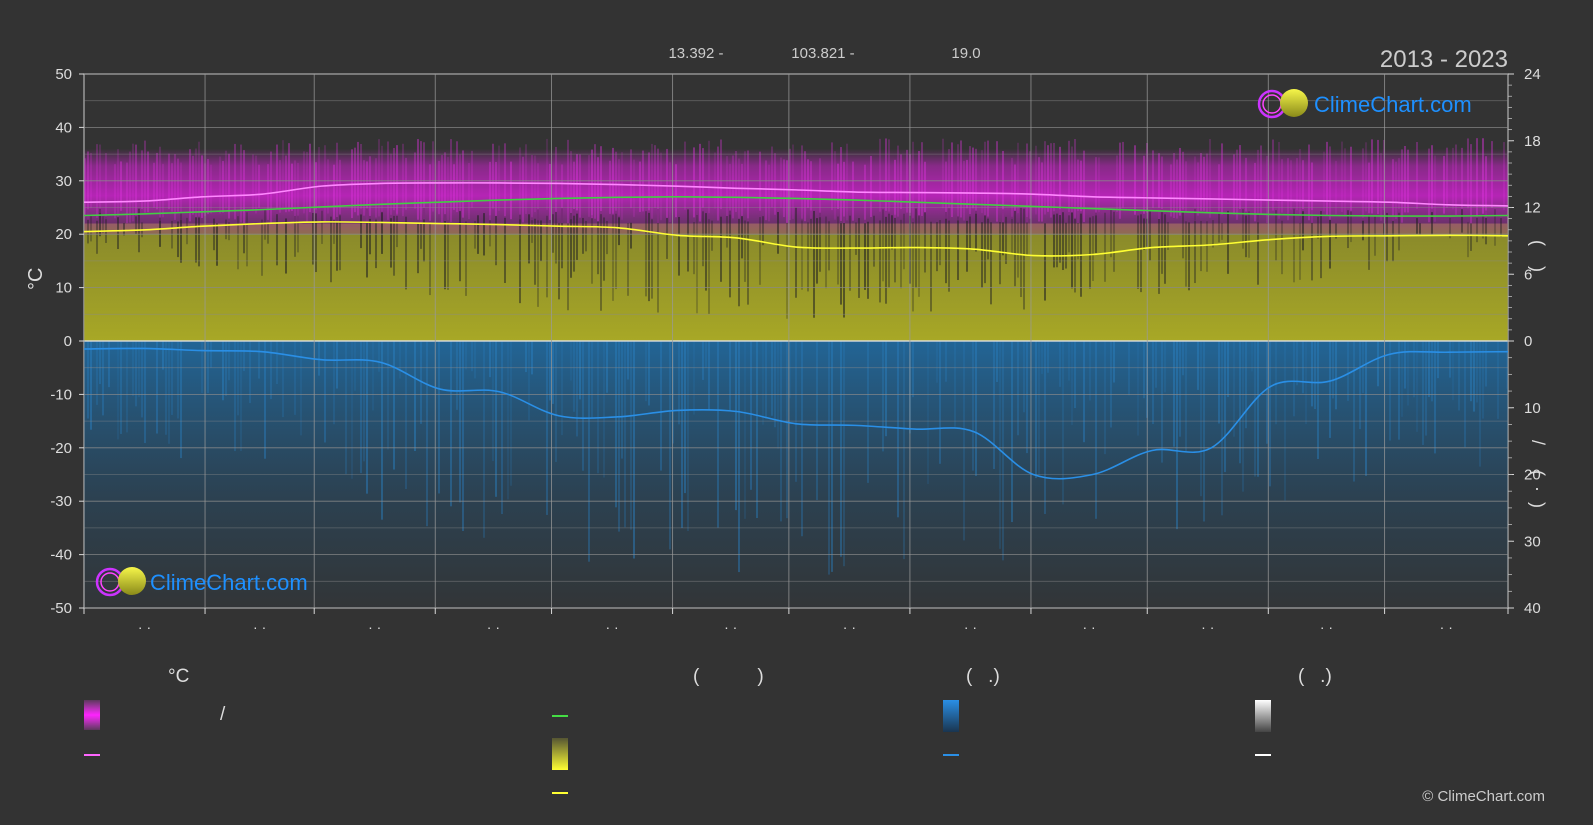 The image size is (1593, 825). Describe the element at coordinates (132, 581) in the screenshot. I see `logo-sun-icon` at that location.